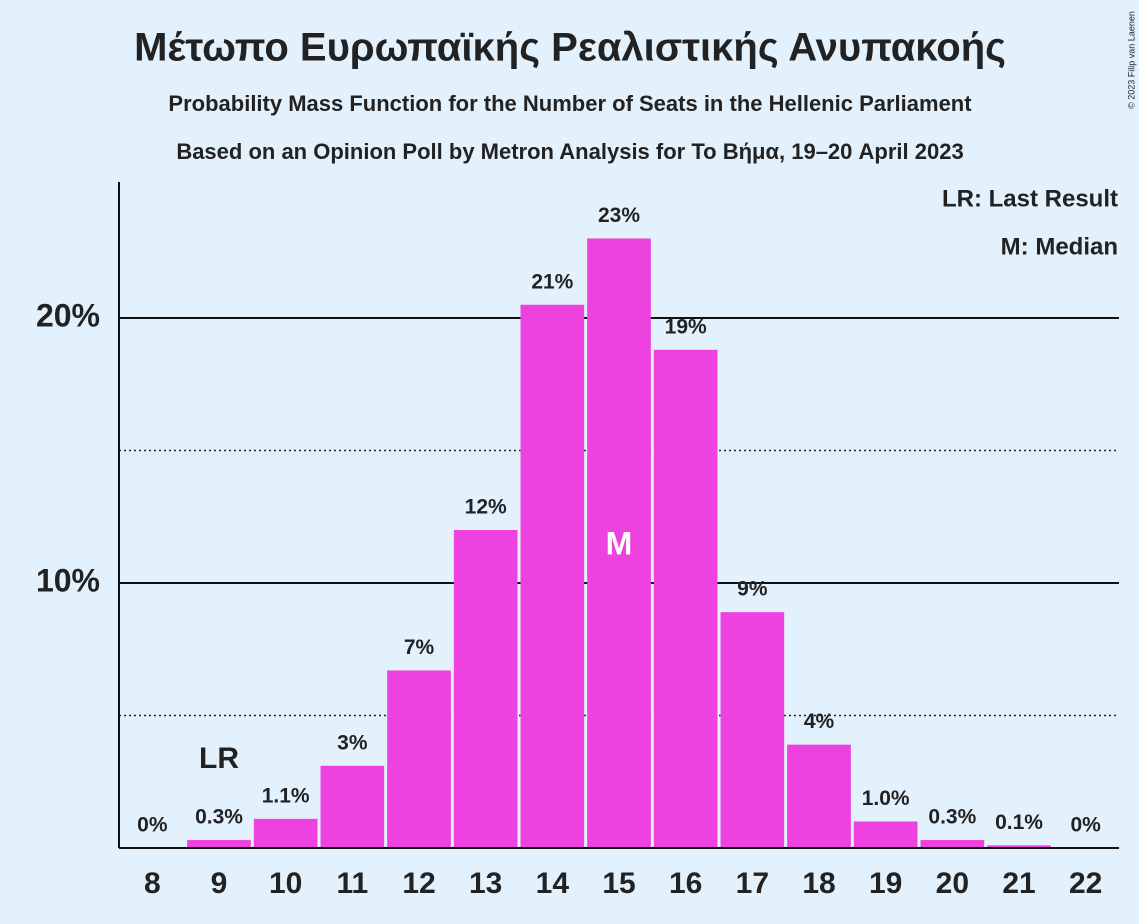  I want to click on value-label: 12%, so click(486, 507).